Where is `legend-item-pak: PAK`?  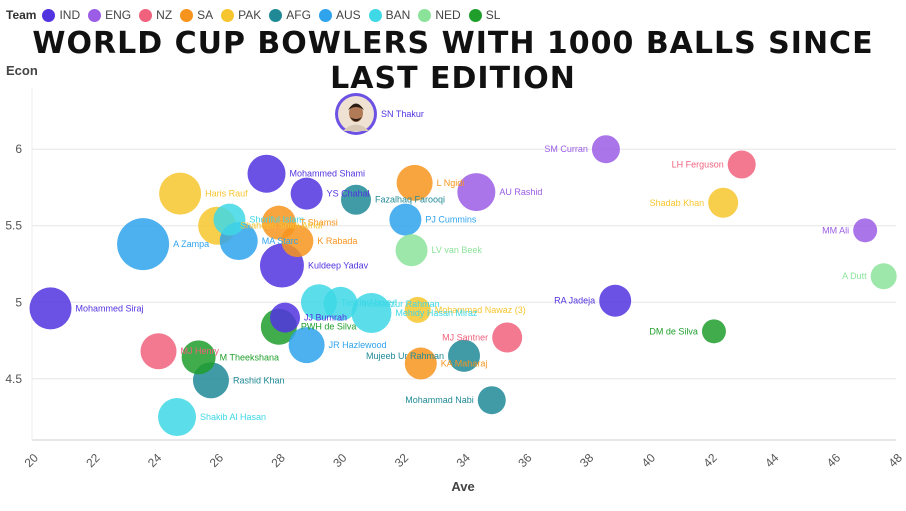
legend-item-pak: PAK is located at coordinates (241, 15).